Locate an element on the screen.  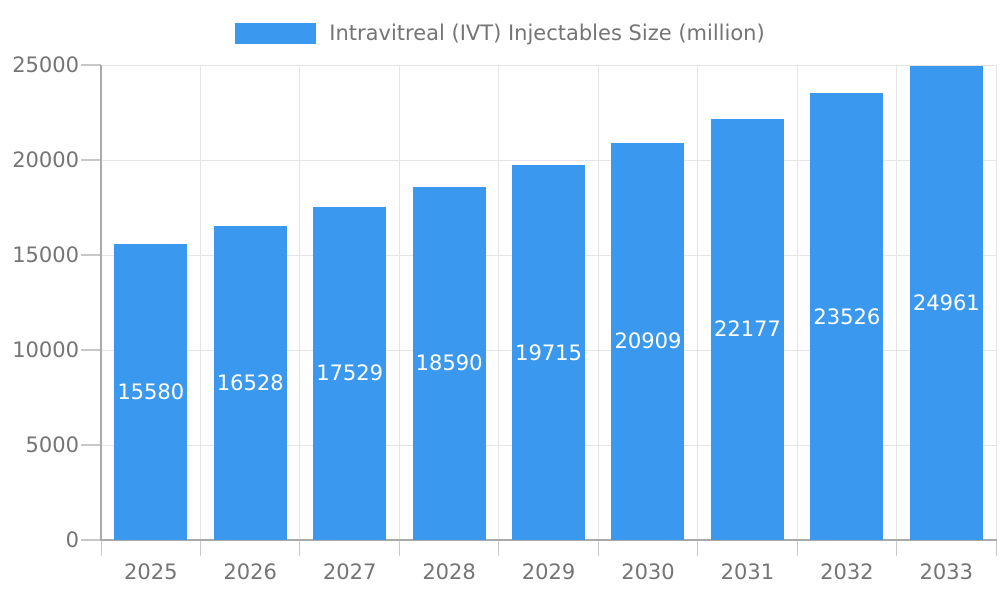
x-axis-label: 2033 is located at coordinates (946, 572).